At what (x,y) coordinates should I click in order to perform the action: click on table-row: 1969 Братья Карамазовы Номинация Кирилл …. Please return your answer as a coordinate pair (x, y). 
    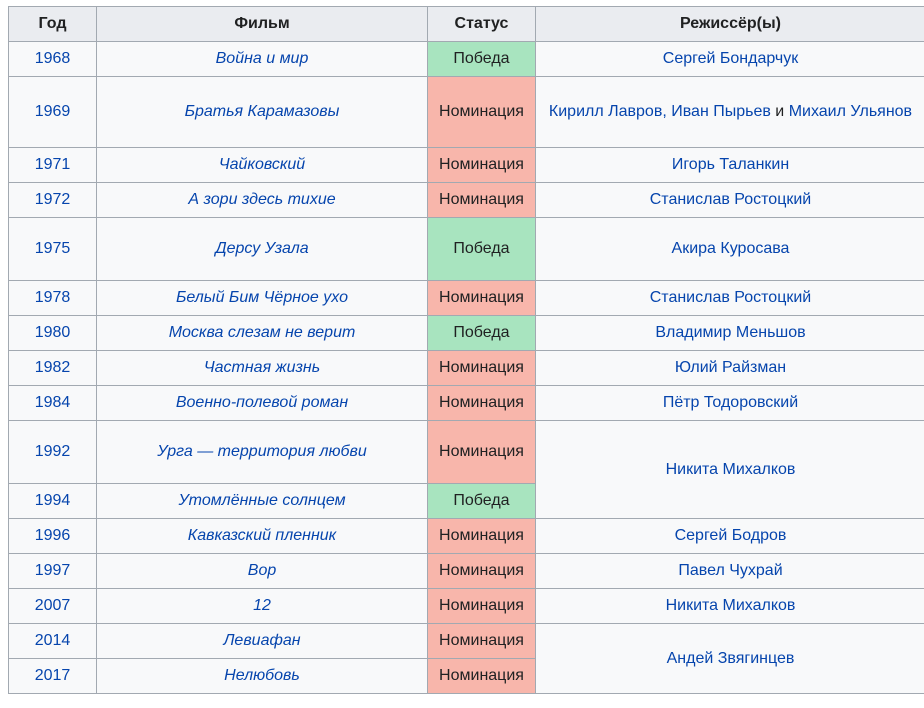
    Looking at the image, I should click on (466, 112).